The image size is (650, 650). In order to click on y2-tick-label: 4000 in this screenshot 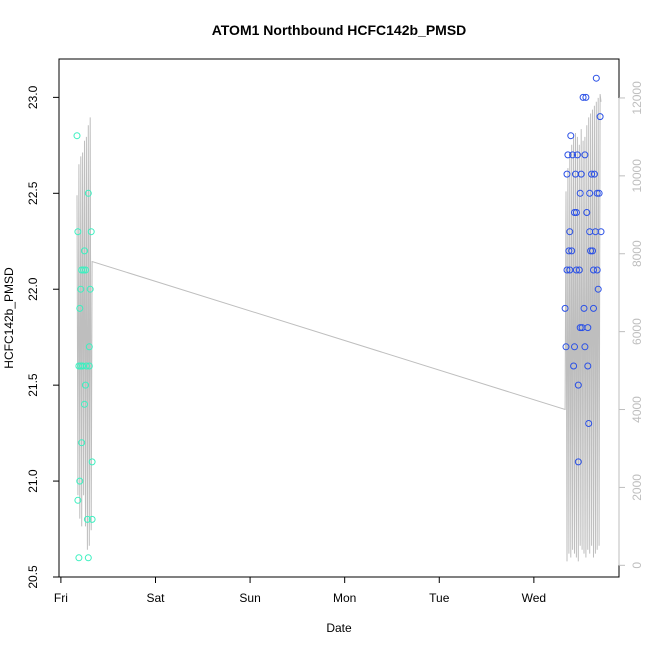, I will do `click(637, 409)`.